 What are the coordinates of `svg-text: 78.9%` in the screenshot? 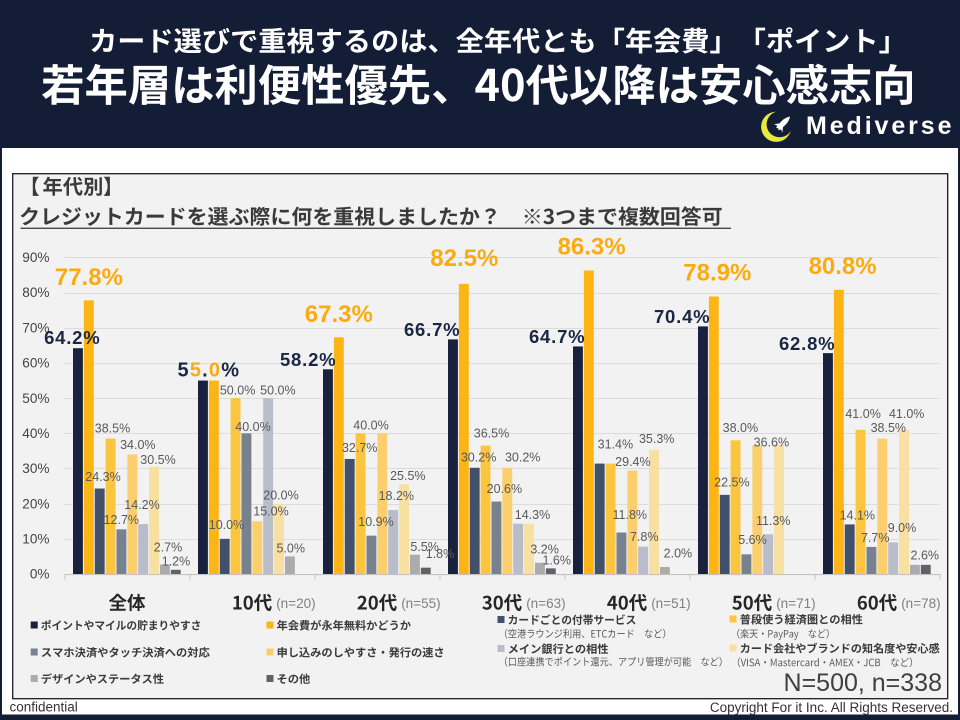 It's located at (717, 273).